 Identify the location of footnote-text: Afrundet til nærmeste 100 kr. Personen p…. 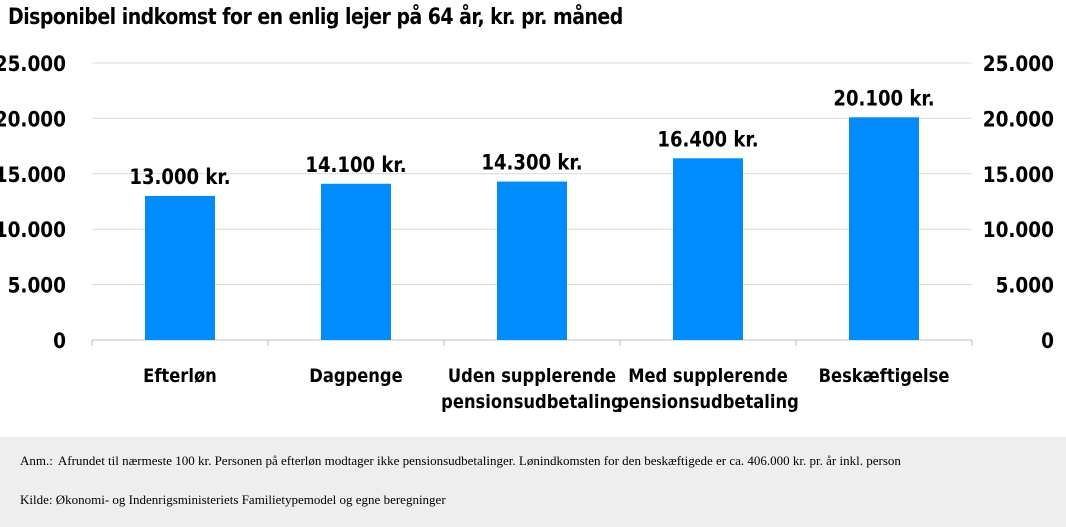
(479, 460).